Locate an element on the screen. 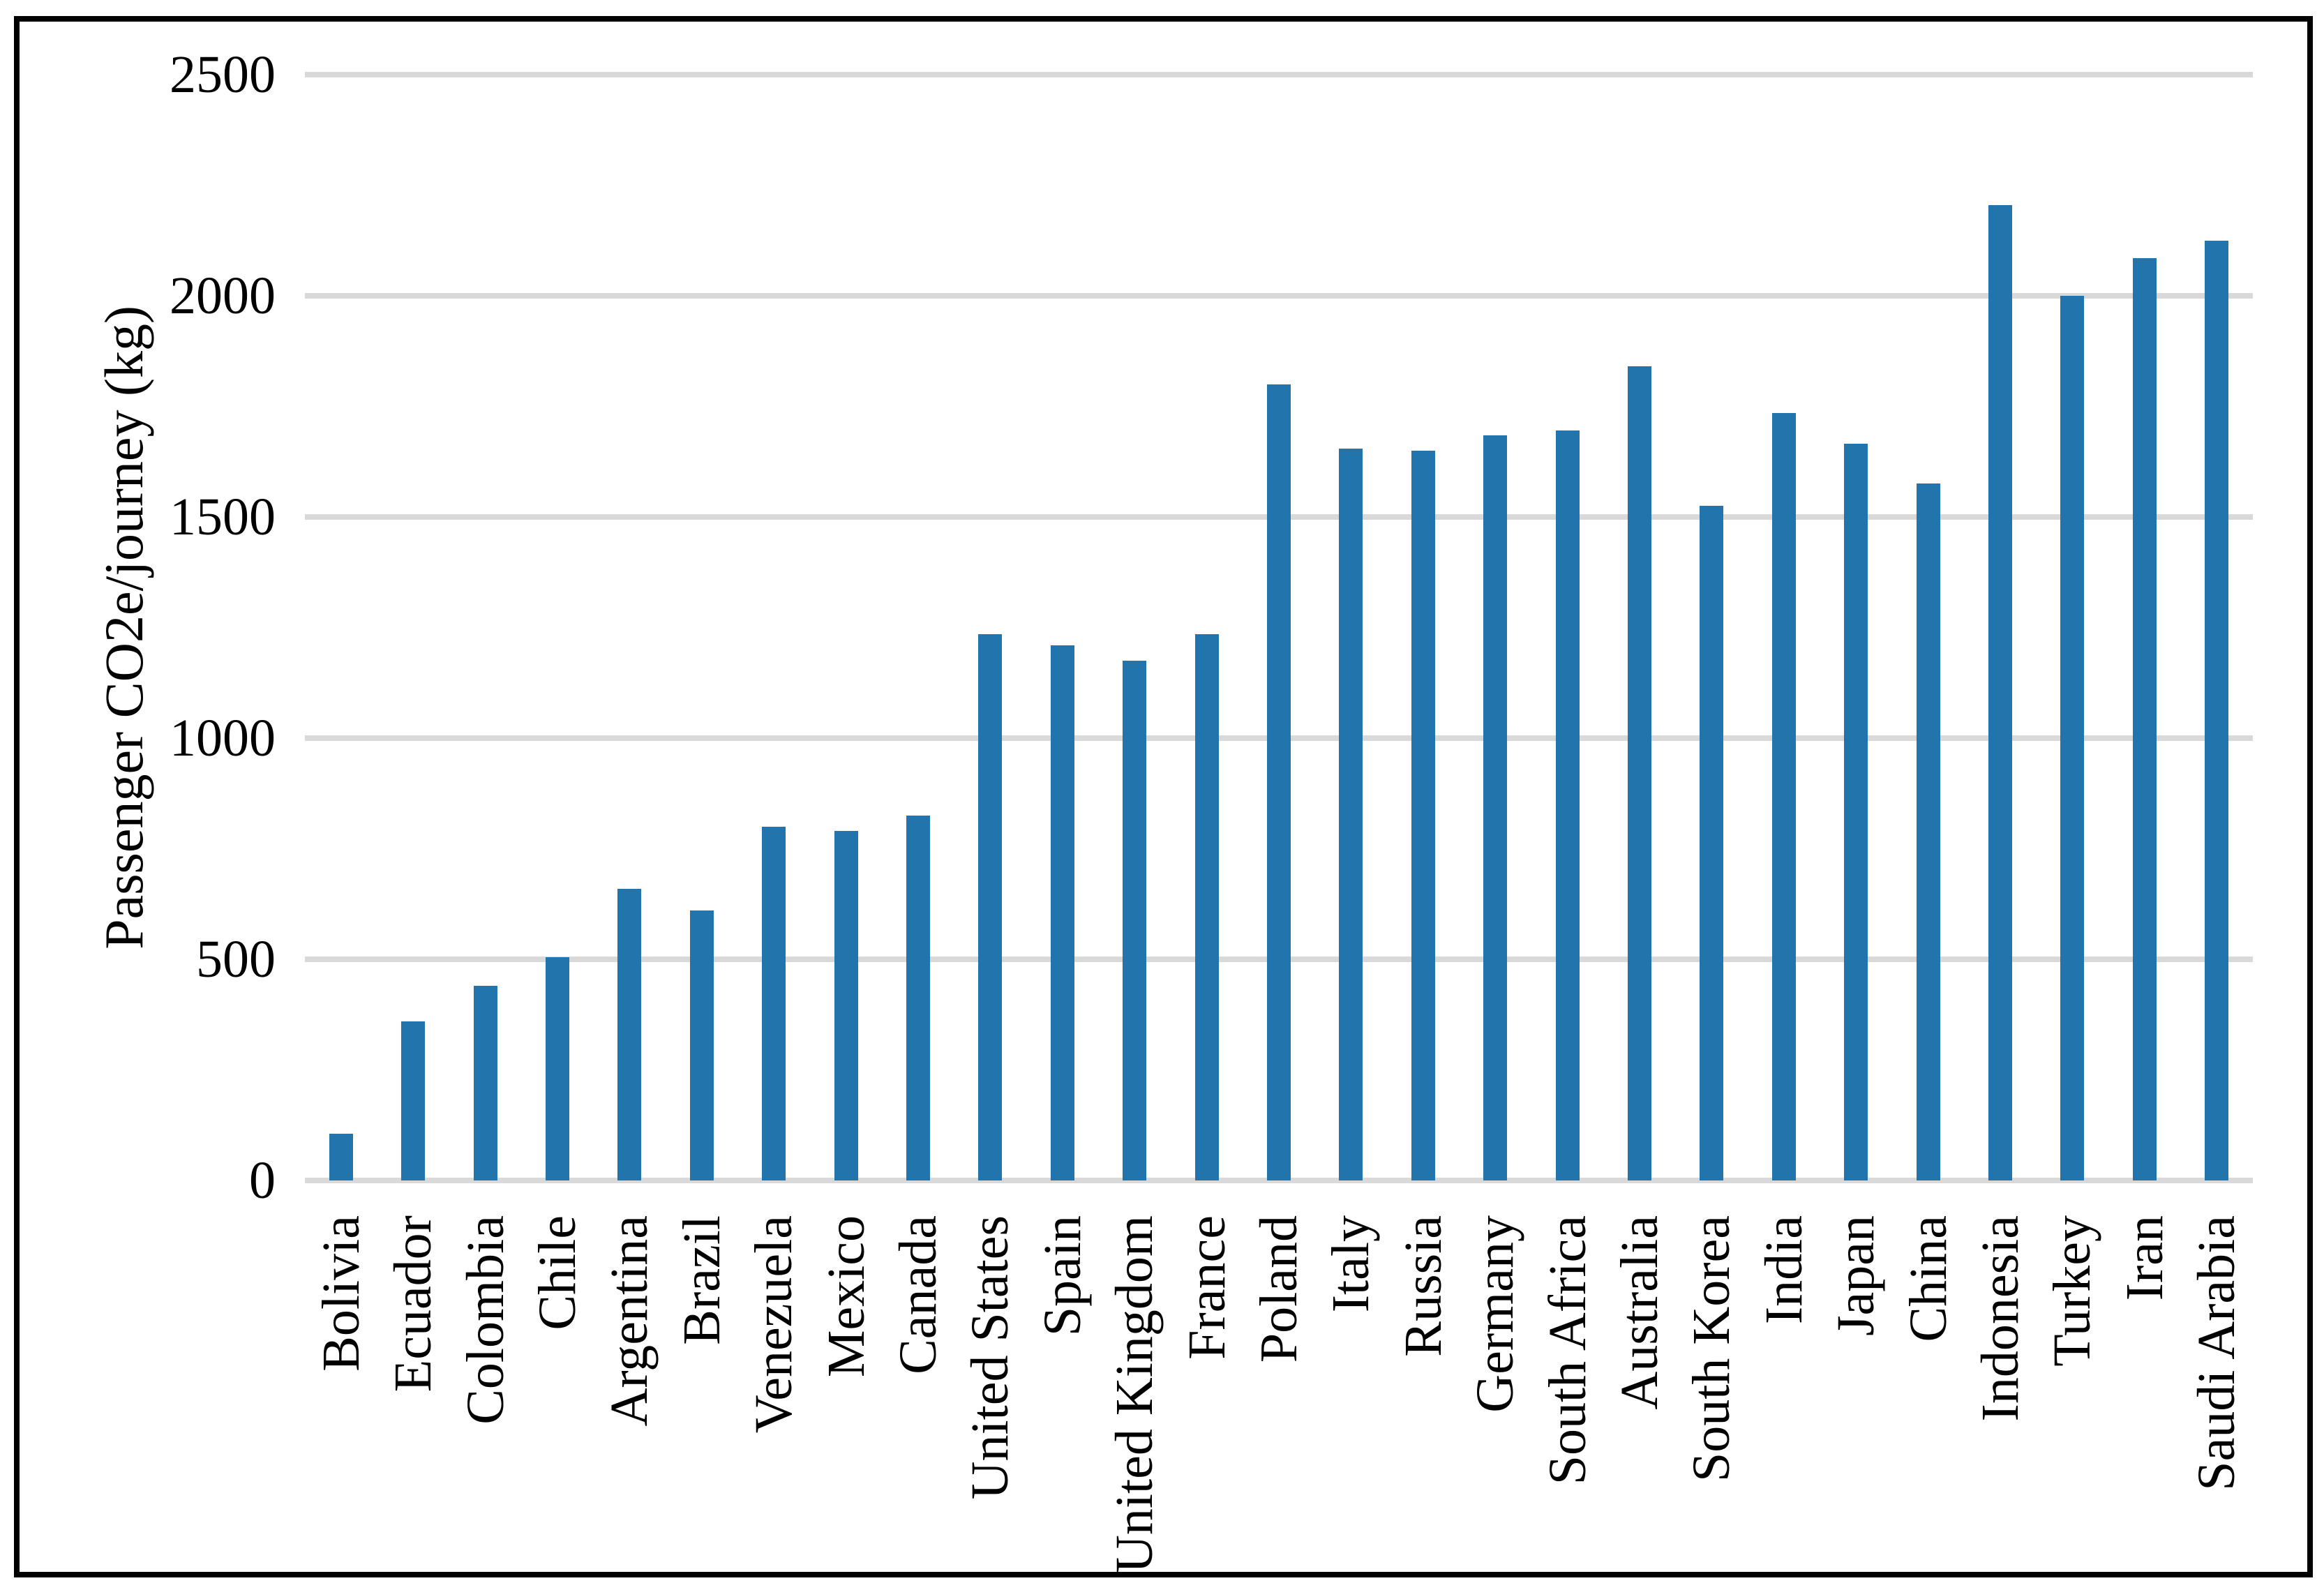  x-label-container-south-korea: South Korea is located at coordinates (1712, 1402).